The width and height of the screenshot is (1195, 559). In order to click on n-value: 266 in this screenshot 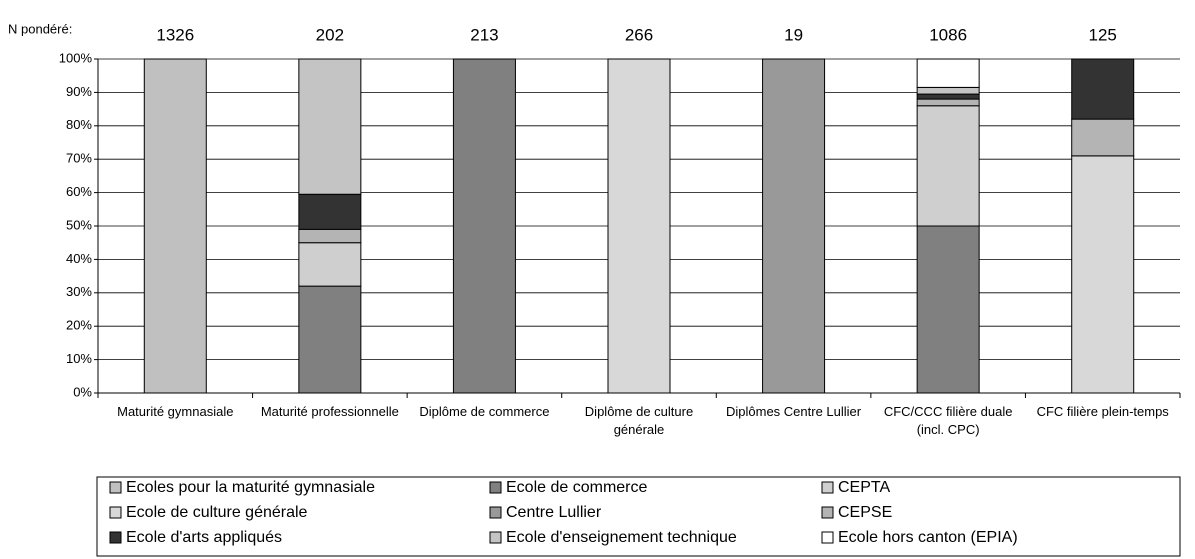, I will do `click(639, 34)`.